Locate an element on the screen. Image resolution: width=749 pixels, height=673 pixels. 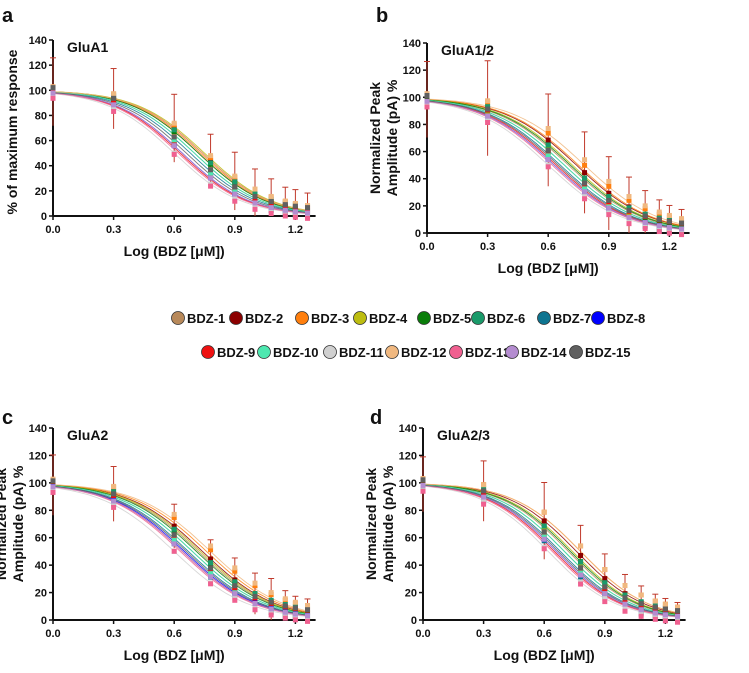
y-axis-label: Normalized PeakAmplitude (pA) % is located at coordinates (13, 523).